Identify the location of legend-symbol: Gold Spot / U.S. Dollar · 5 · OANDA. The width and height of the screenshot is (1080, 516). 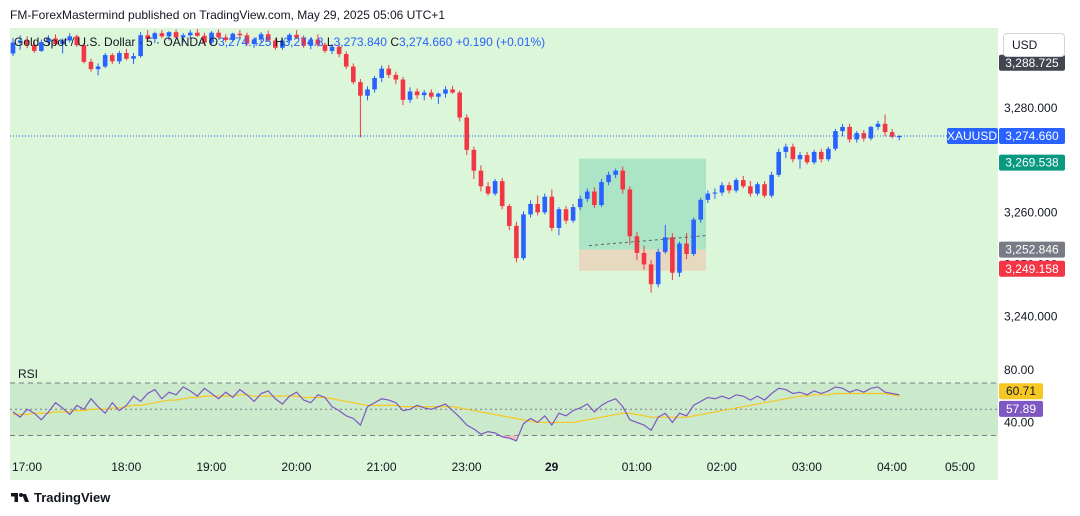
(110, 42).